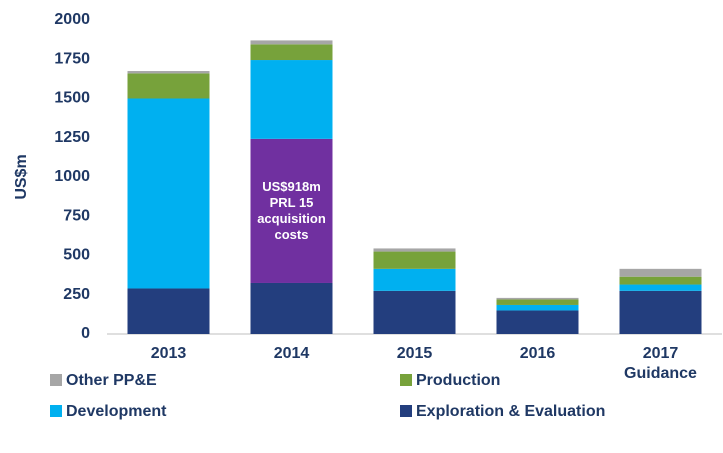 The image size is (723, 453). I want to click on annotation: US$918m PRL 15 acquisition costs, so click(291, 210).